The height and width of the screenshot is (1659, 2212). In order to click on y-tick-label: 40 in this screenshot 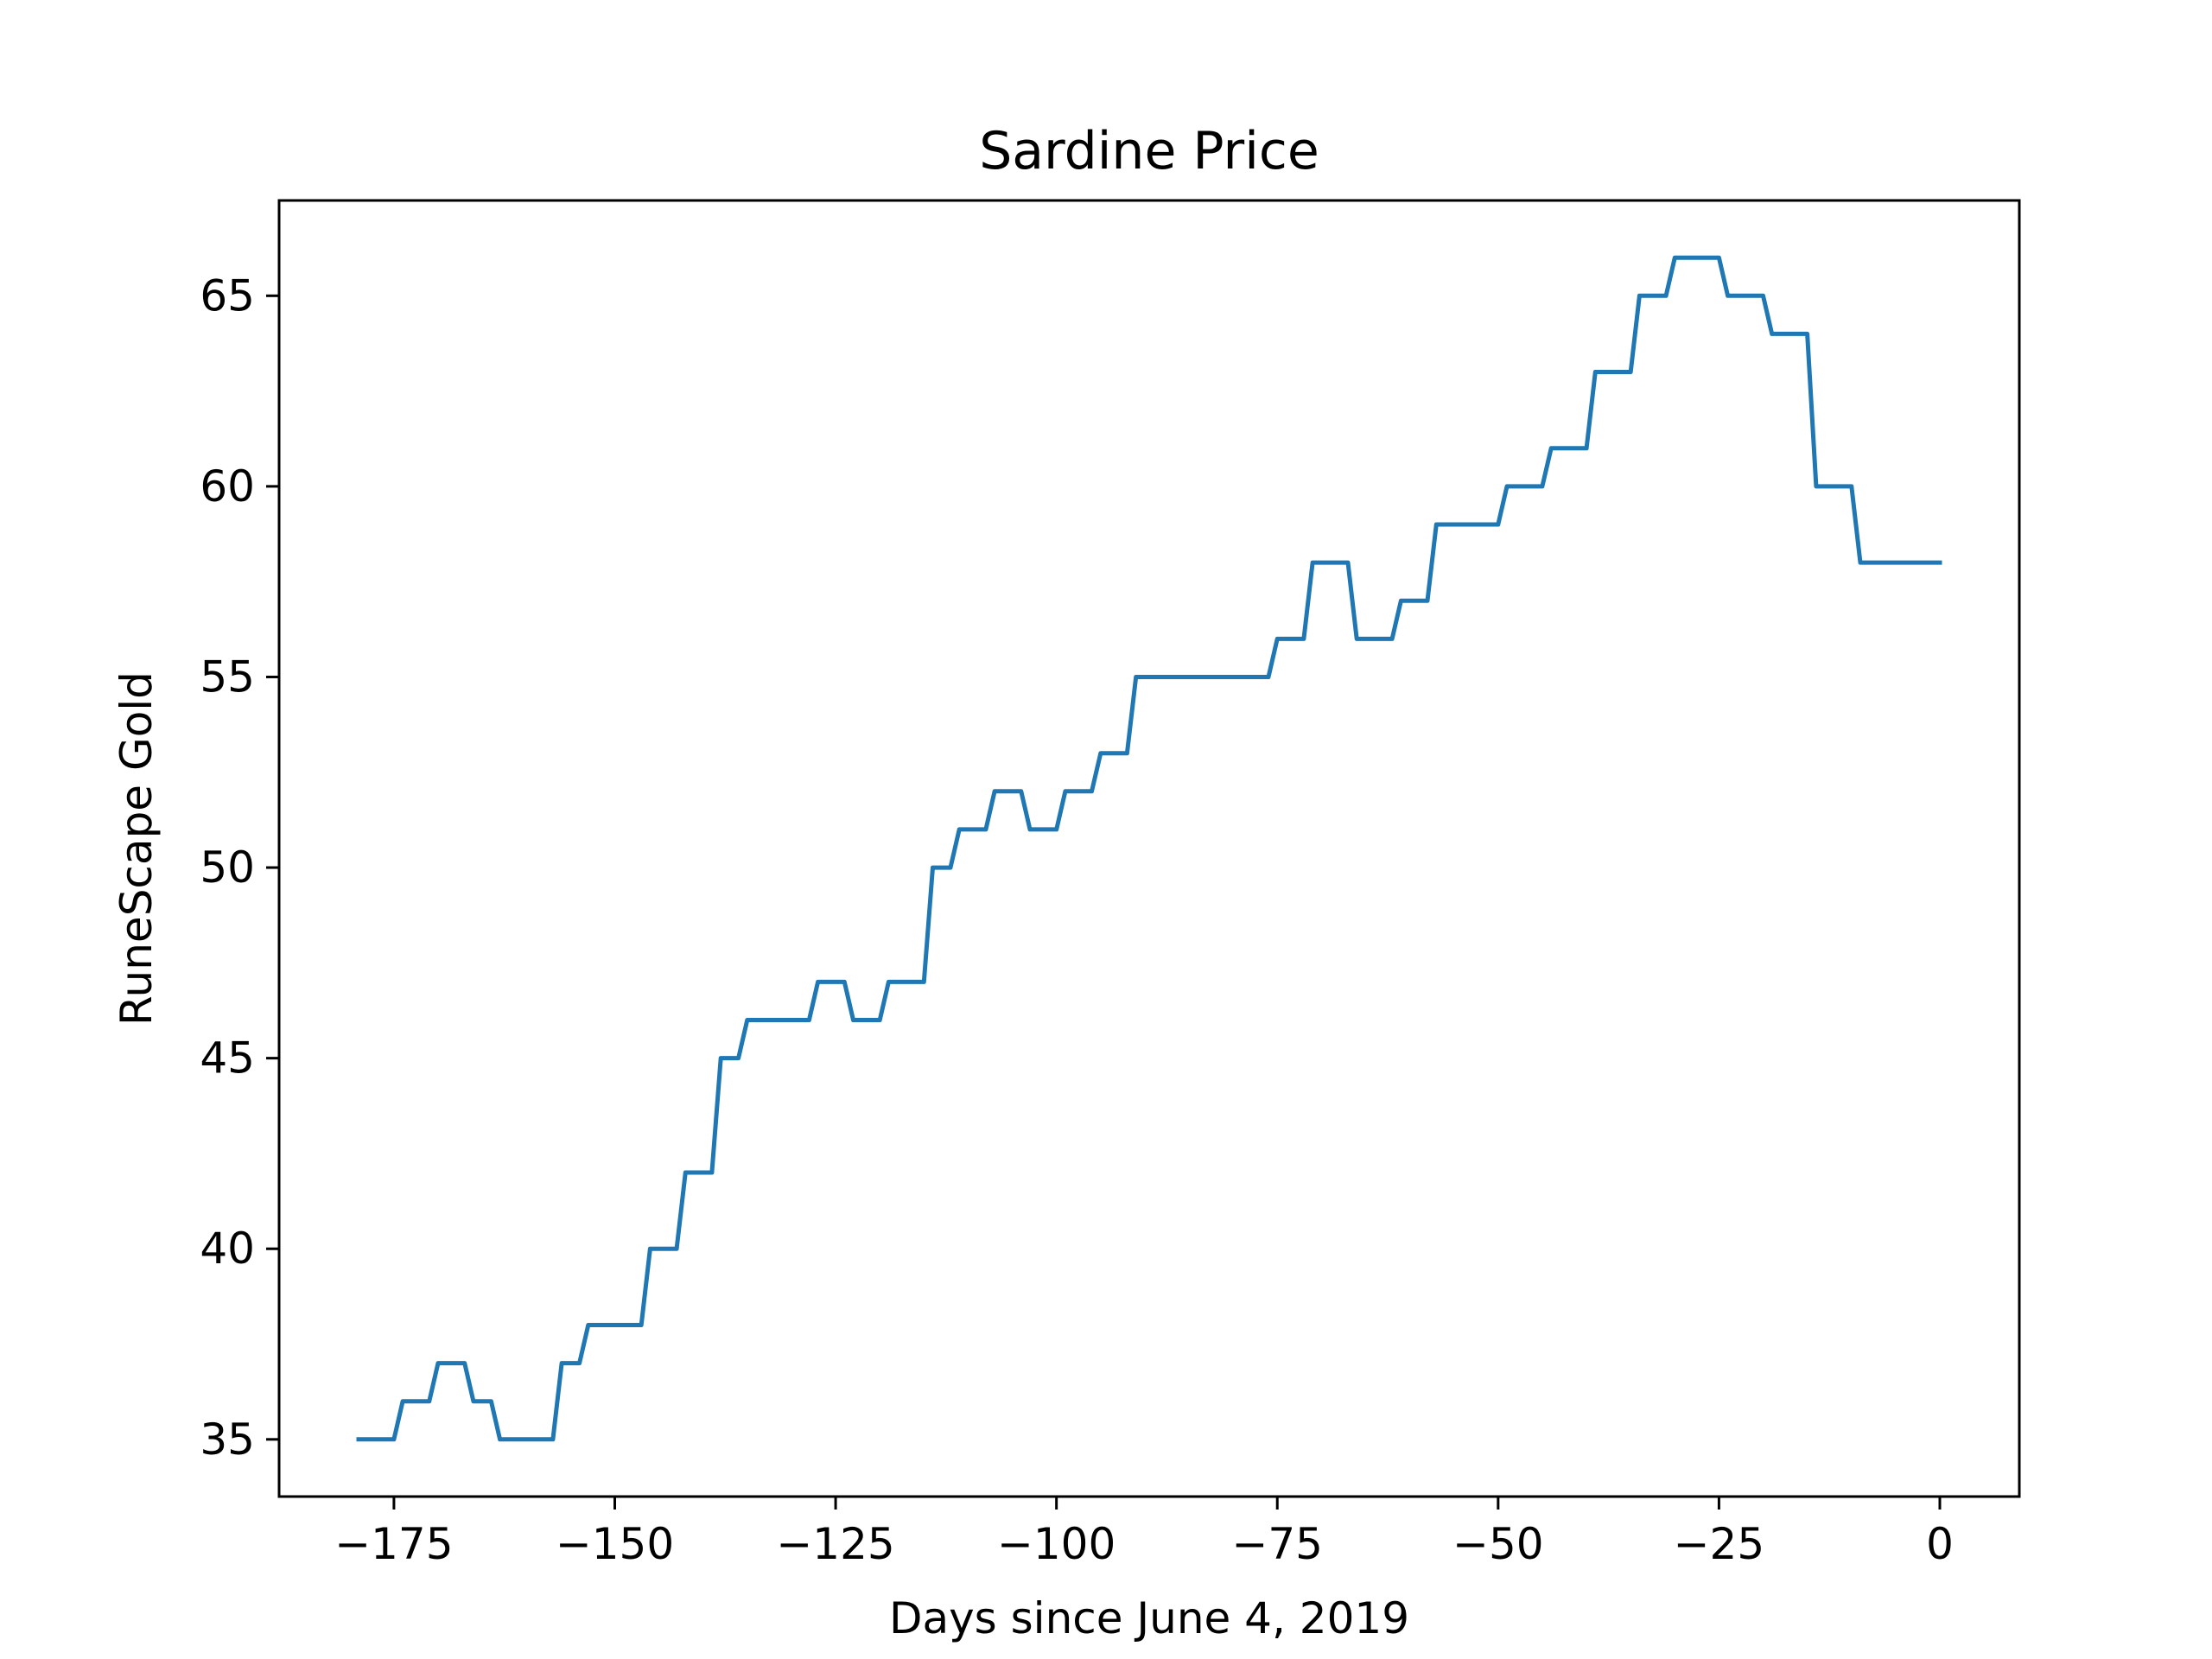, I will do `click(227, 1249)`.